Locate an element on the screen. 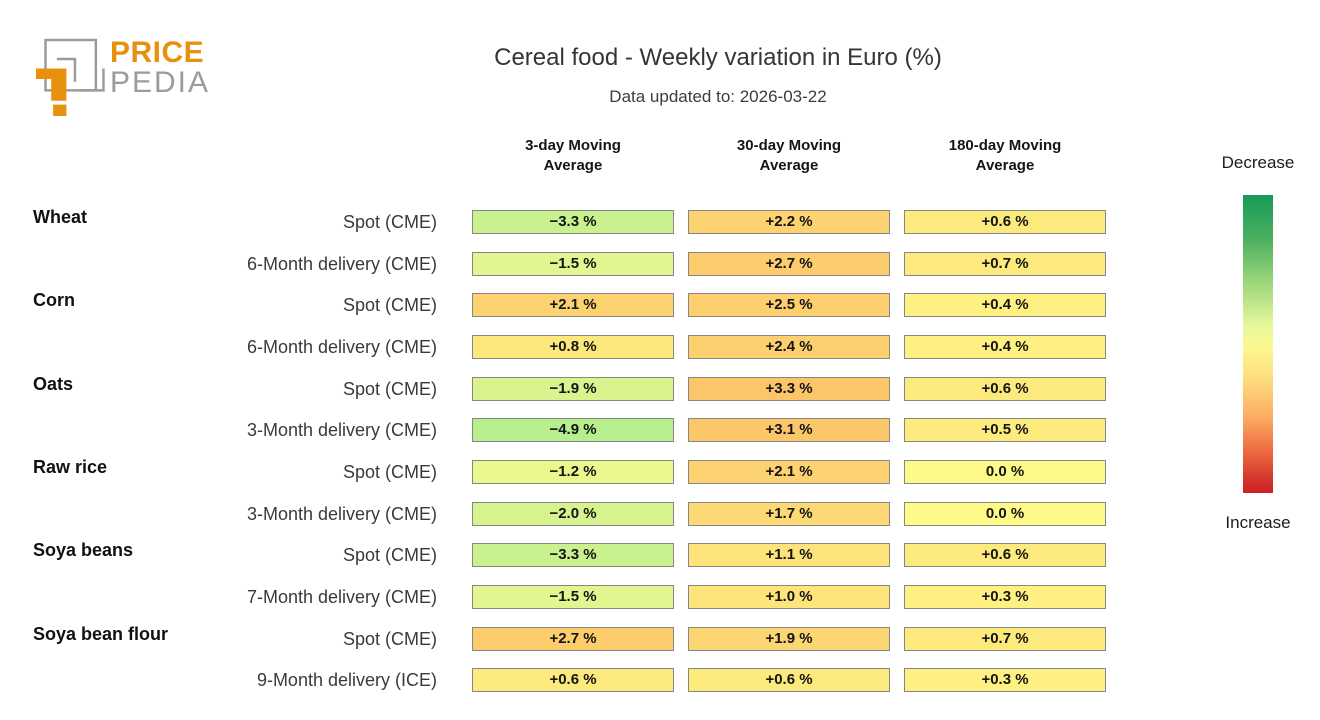  pricepedia-logo-icon is located at coordinates (70, 77).